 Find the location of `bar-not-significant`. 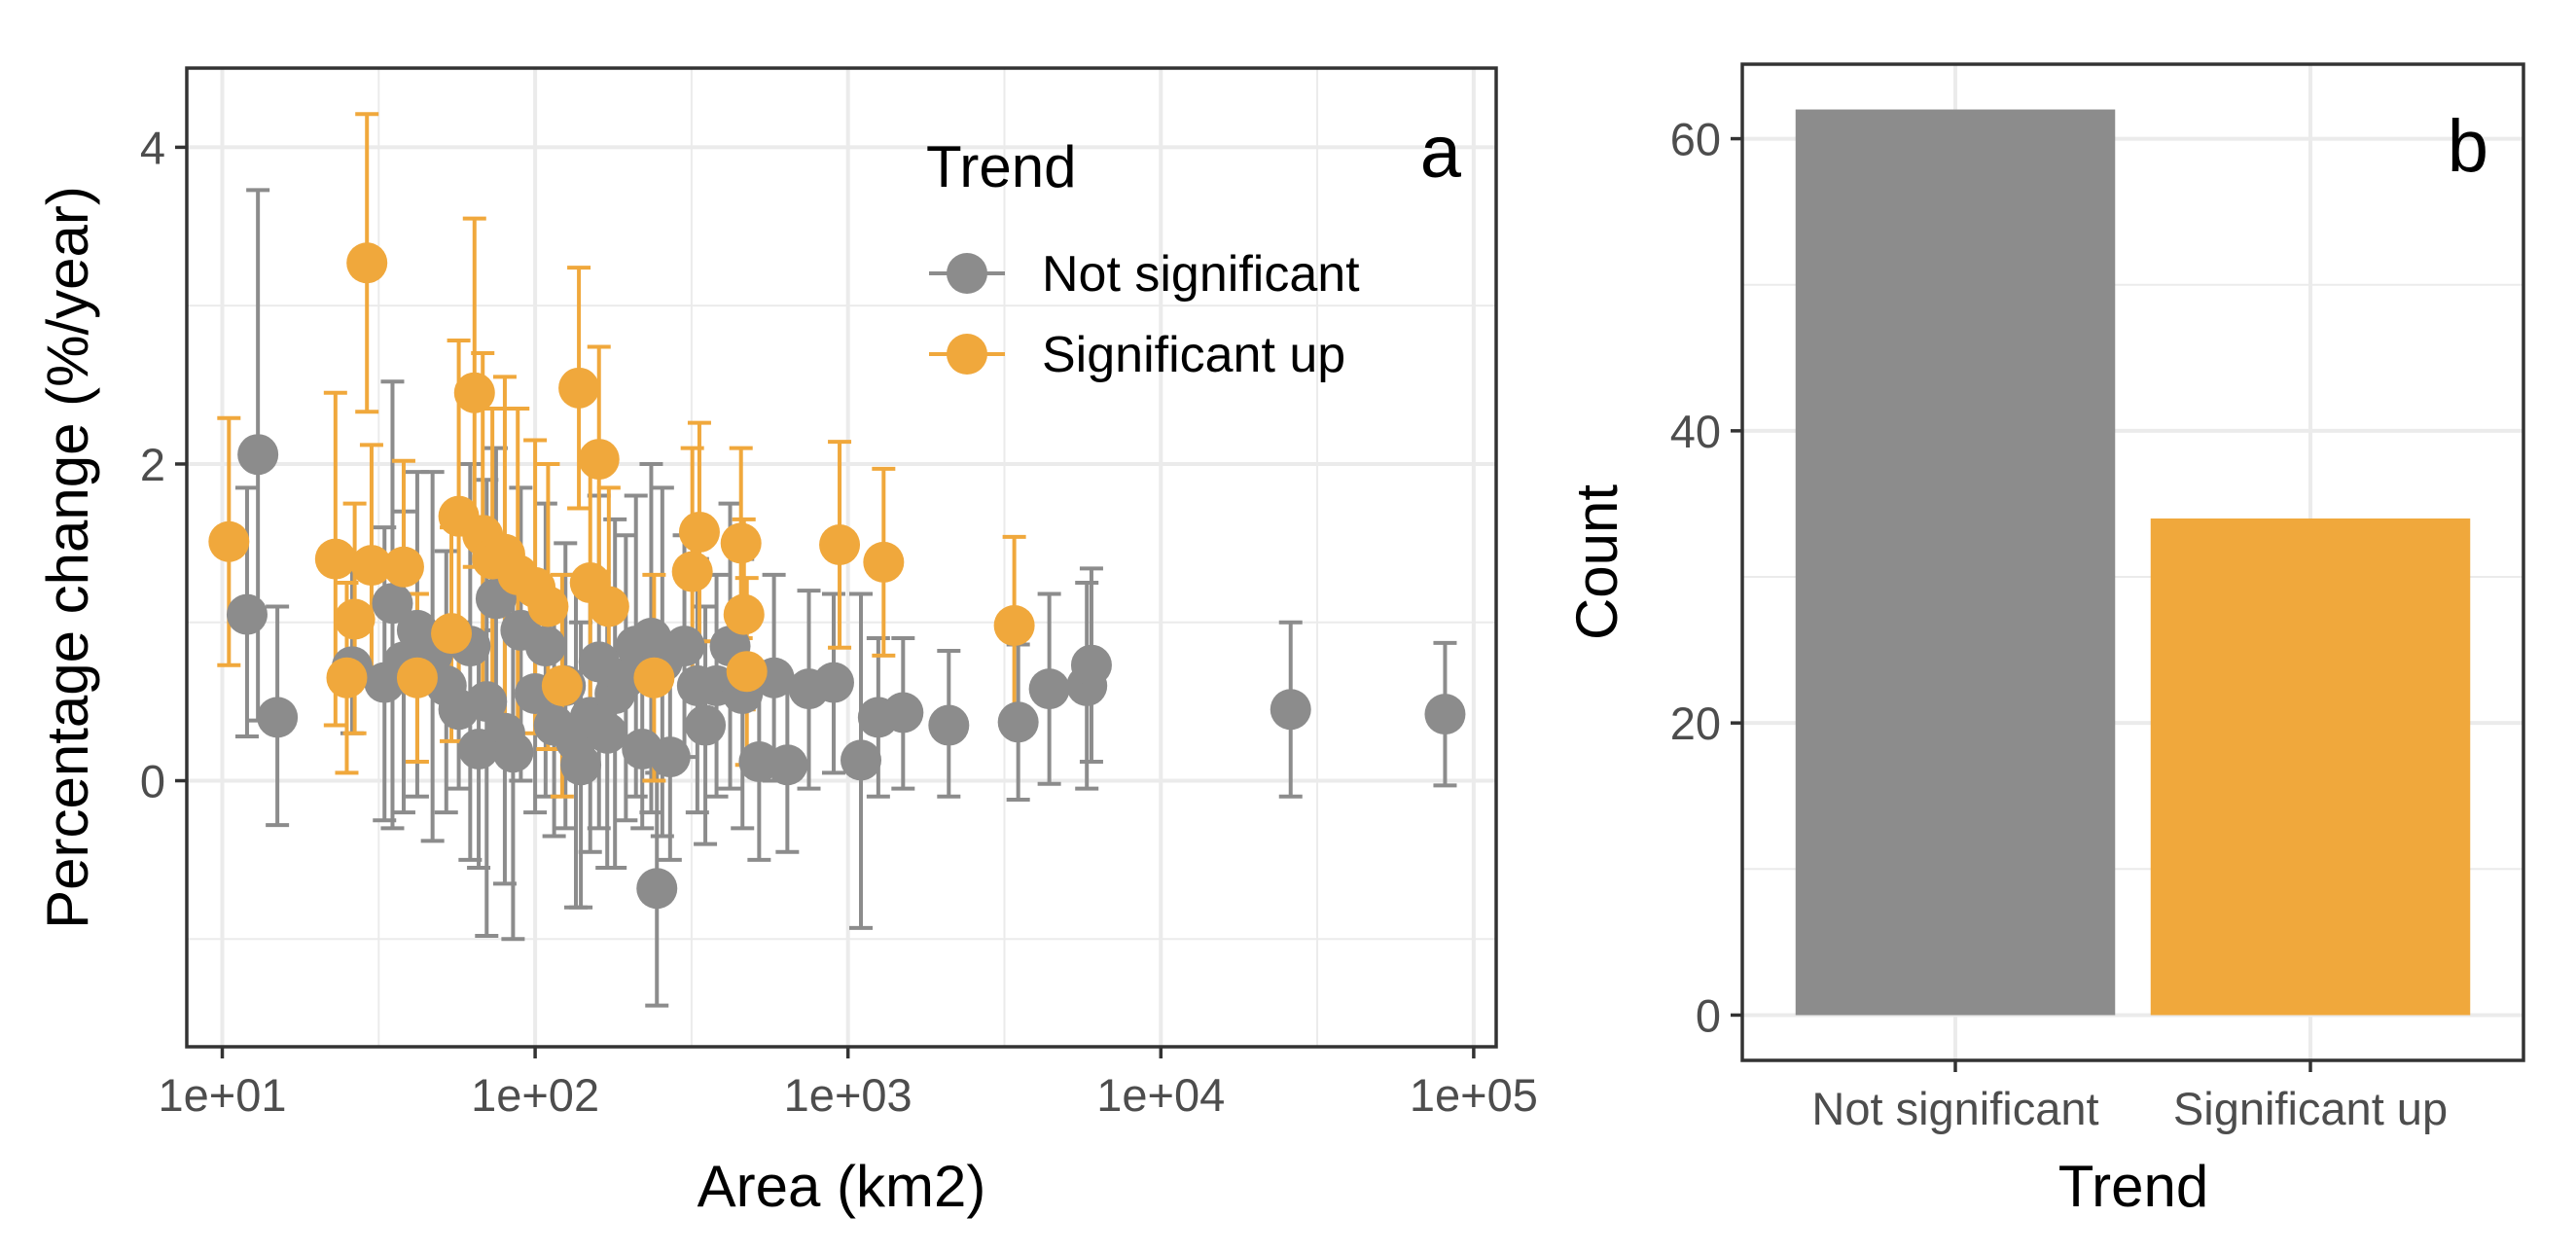

bar-not-significant is located at coordinates (1955, 562).